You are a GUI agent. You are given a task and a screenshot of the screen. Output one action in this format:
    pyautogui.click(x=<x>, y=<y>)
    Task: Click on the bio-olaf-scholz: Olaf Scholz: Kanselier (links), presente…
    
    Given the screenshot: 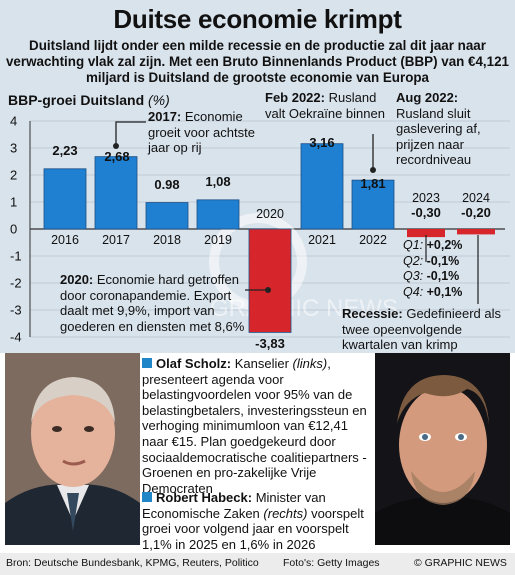 What is the action you would take?
    pyautogui.click(x=256, y=426)
    